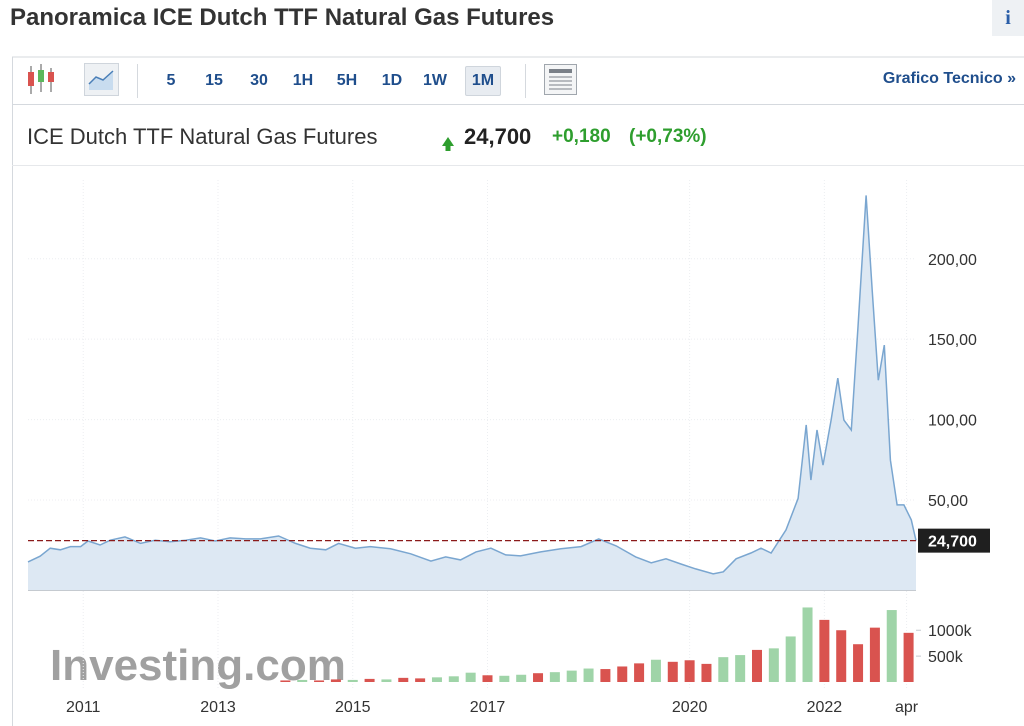 This screenshot has width=1024, height=726. Describe the element at coordinates (581, 136) in the screenshot. I see `price-change: +0,180` at that location.